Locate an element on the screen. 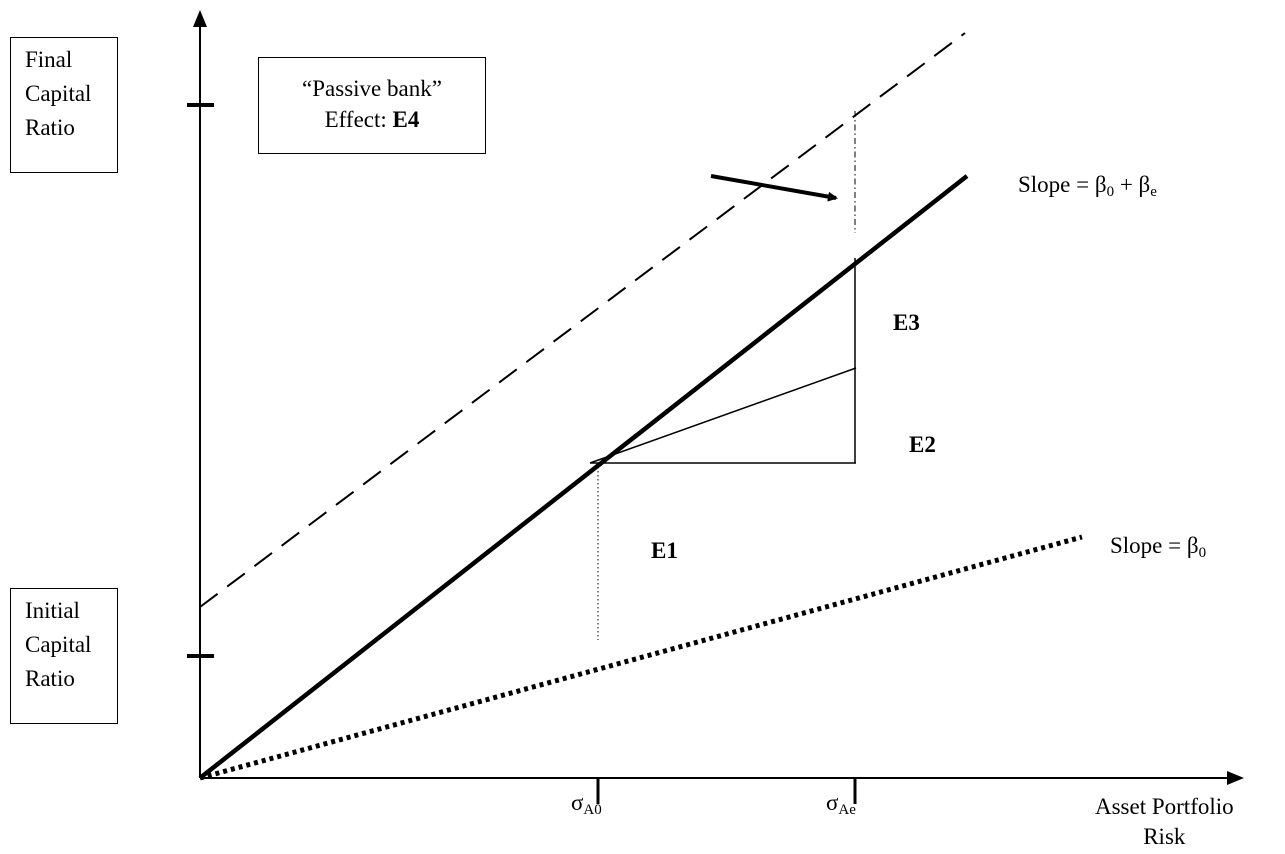 This screenshot has height=854, width=1285. slope-bottom-label: Slope = β0 is located at coordinates (1158, 547).